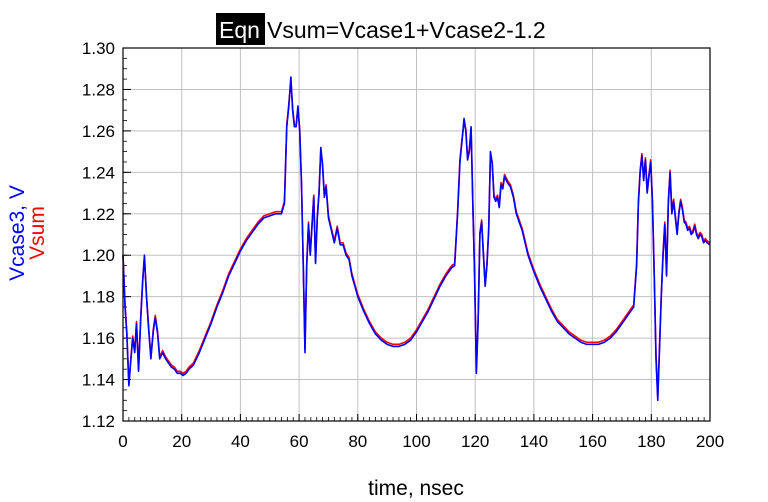  I want to click on y-tick-label: 1.14, so click(98, 380).